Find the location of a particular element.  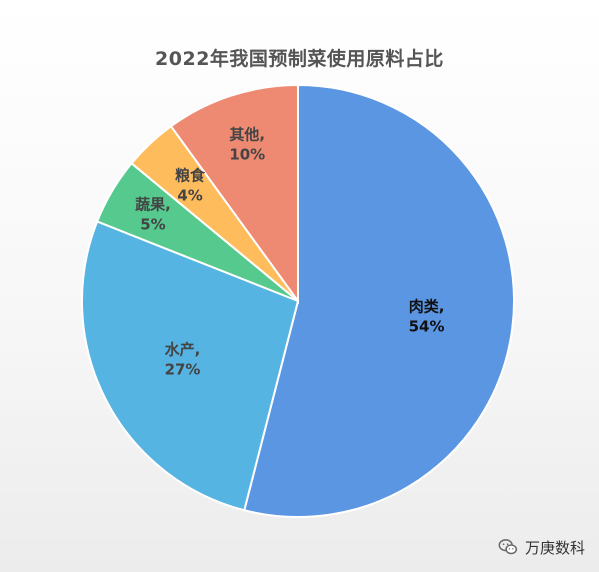

chart-title: 2022年我国预制菜使用原料占比 is located at coordinates (299, 59).